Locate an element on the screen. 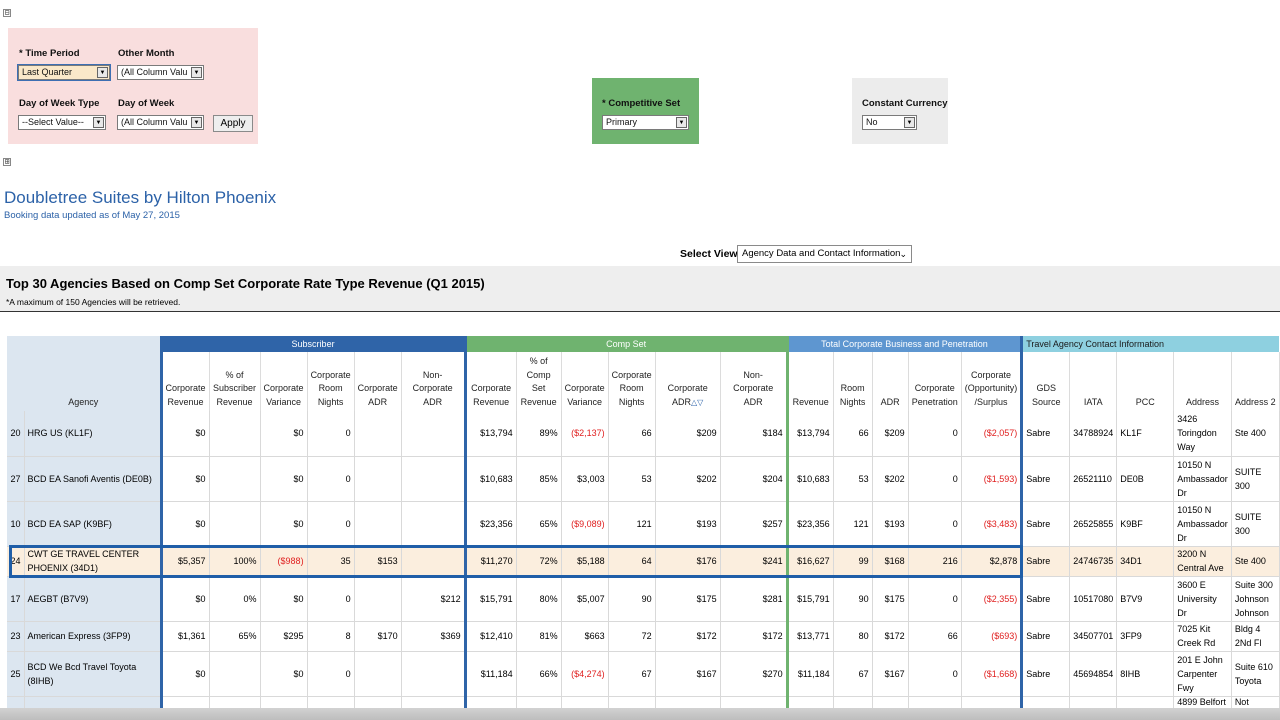  cell-rank is located at coordinates (16, 702).